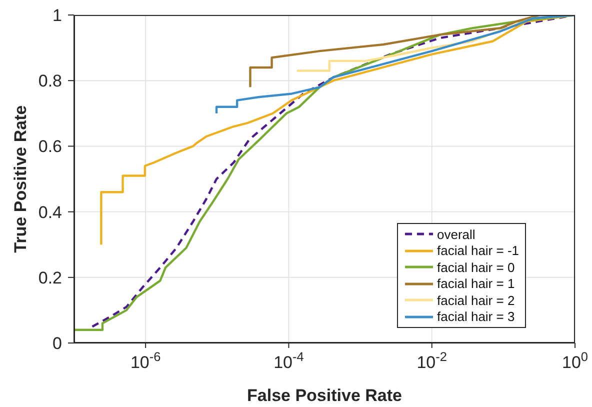  Describe the element at coordinates (145, 360) in the screenshot. I see `x-tick-label: 10$^{-6}$` at that location.